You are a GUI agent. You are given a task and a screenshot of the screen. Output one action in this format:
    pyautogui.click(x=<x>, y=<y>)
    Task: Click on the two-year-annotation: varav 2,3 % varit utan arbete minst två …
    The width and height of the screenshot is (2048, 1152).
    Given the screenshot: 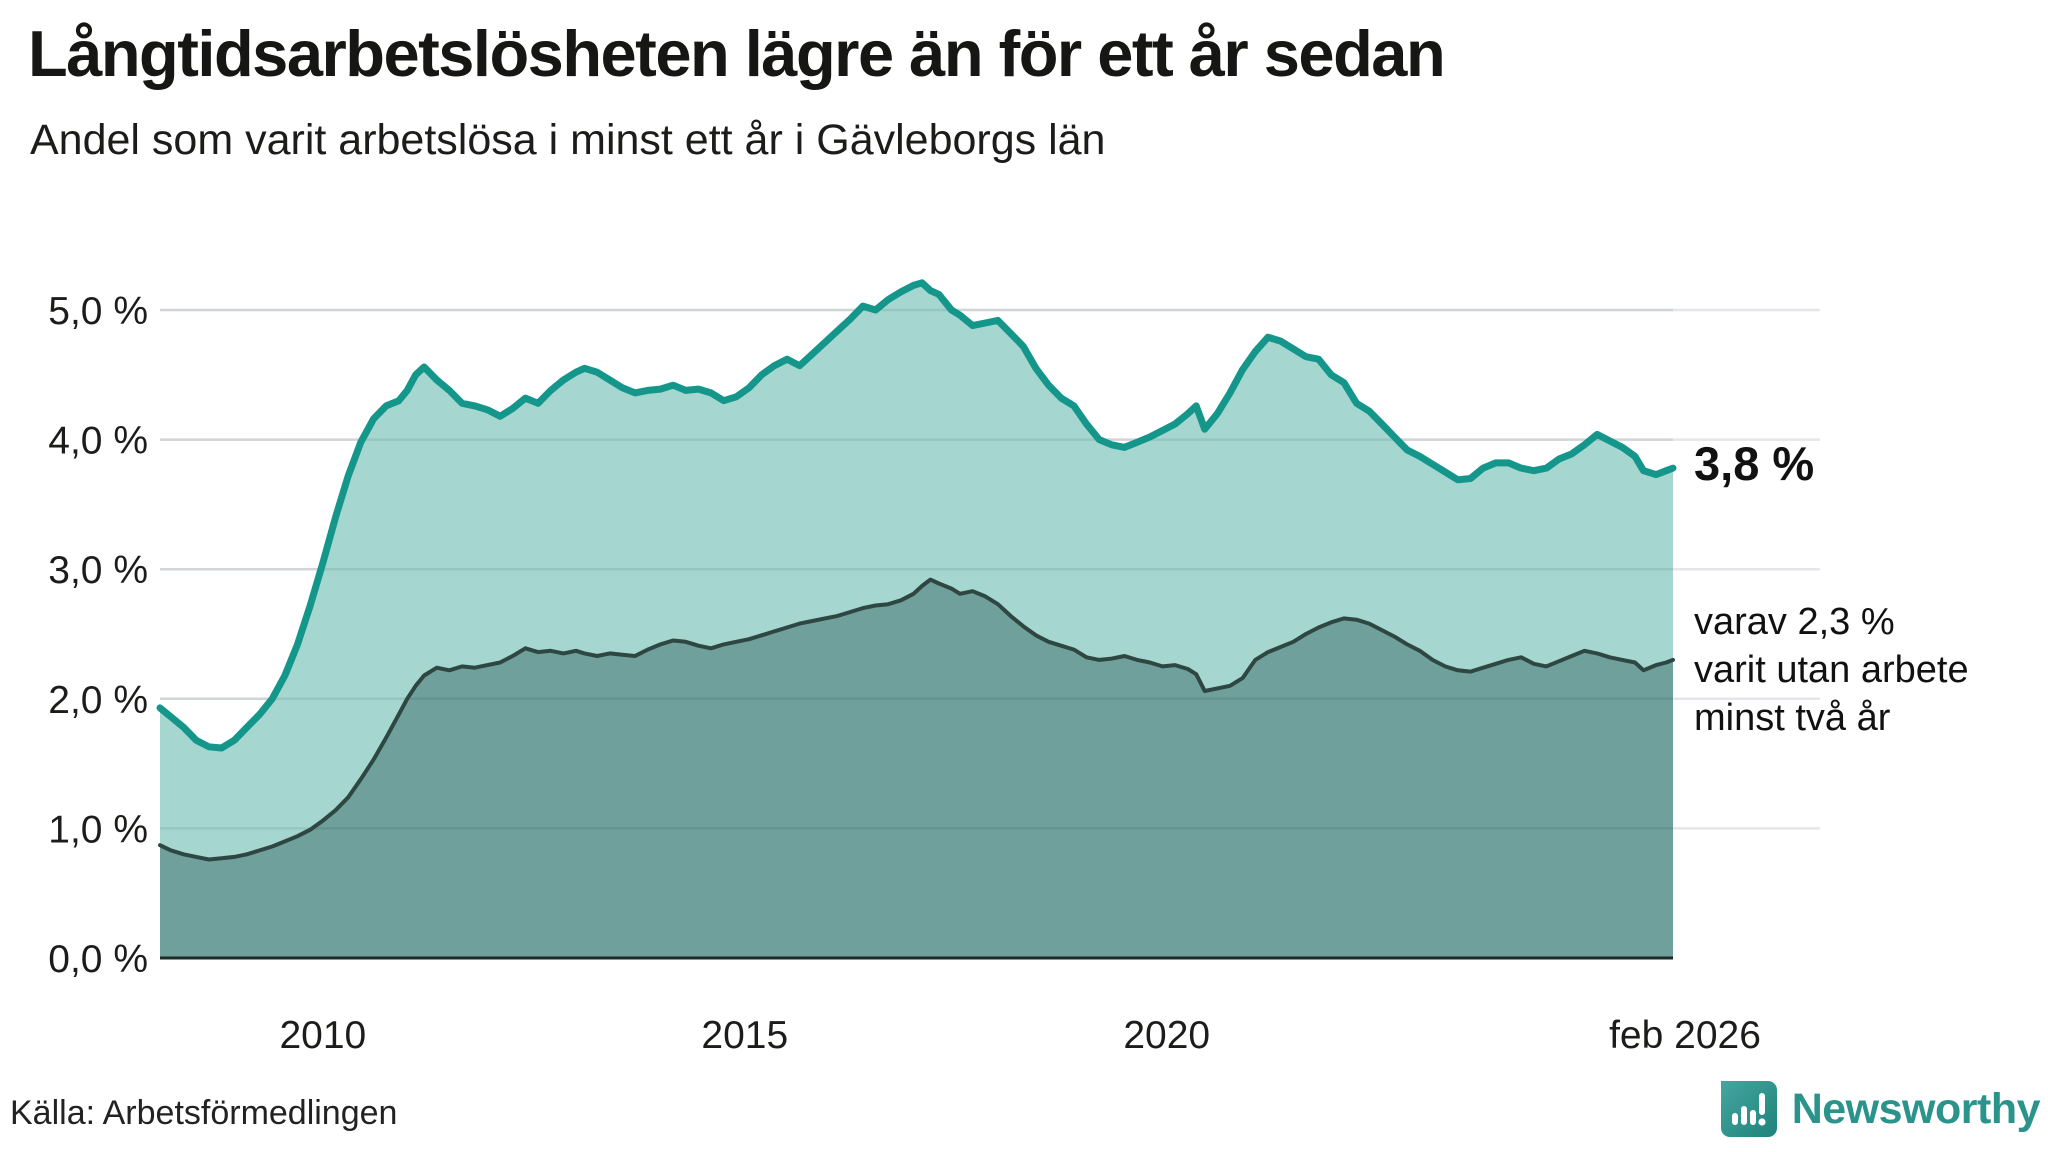 What is the action you would take?
    pyautogui.click(x=1831, y=670)
    